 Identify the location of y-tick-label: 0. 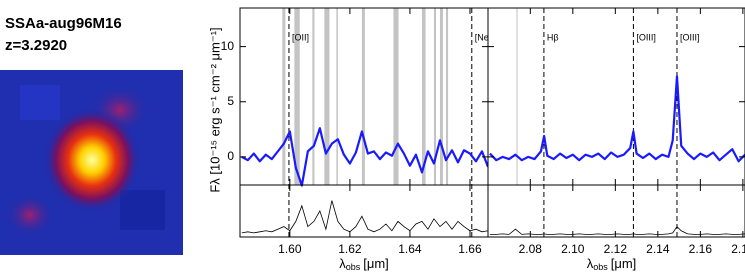
(230, 156).